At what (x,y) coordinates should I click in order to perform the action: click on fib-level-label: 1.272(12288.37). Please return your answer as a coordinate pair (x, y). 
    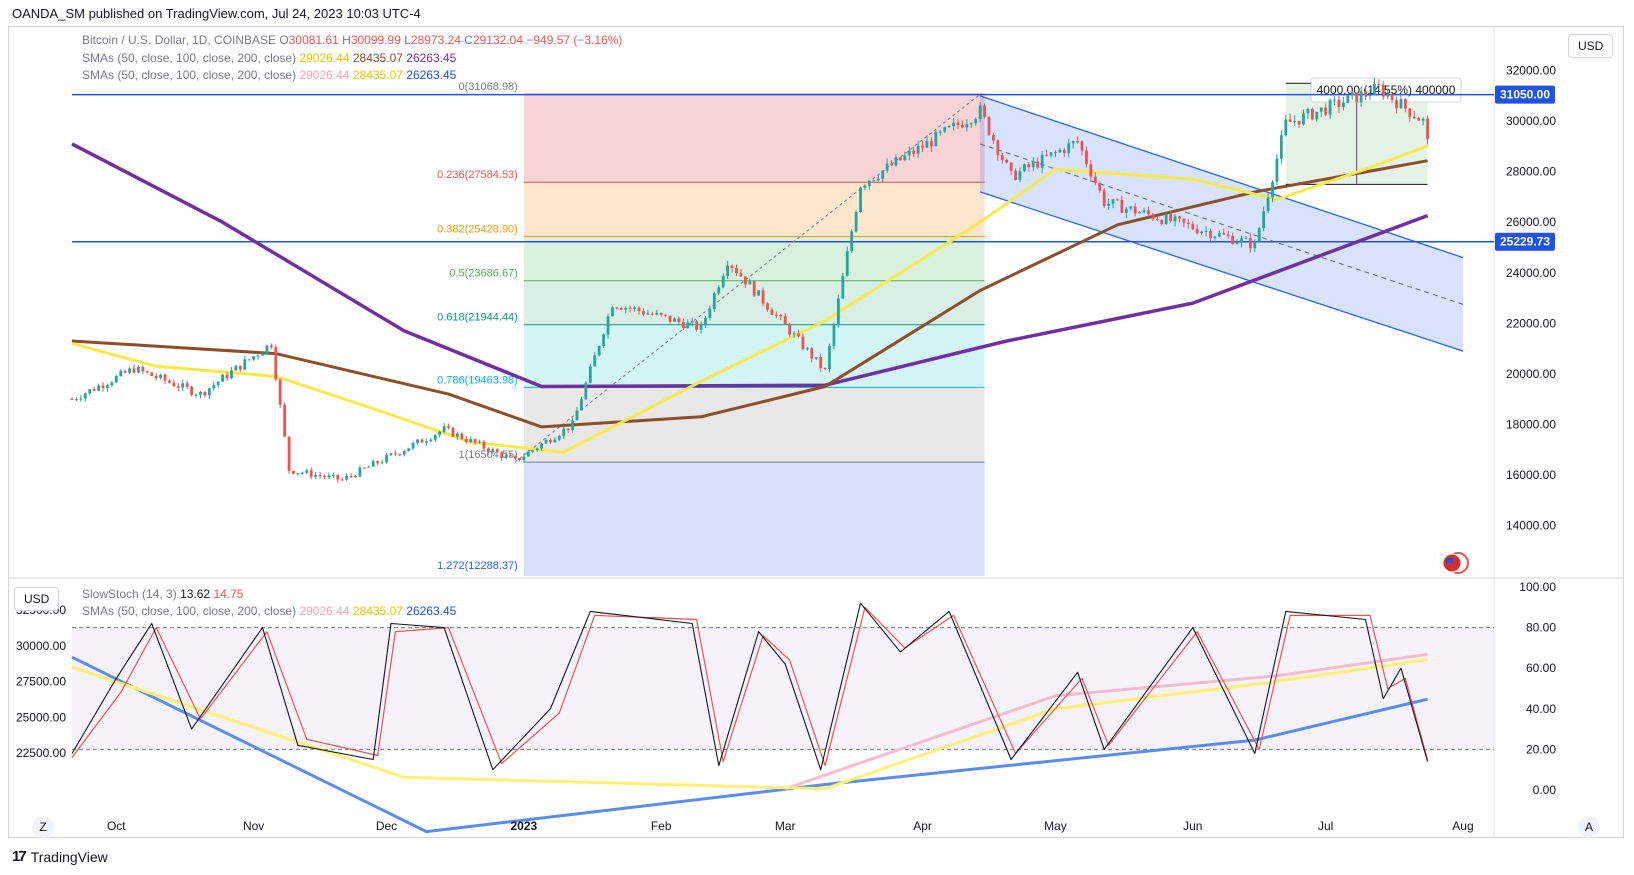
    Looking at the image, I should click on (477, 566).